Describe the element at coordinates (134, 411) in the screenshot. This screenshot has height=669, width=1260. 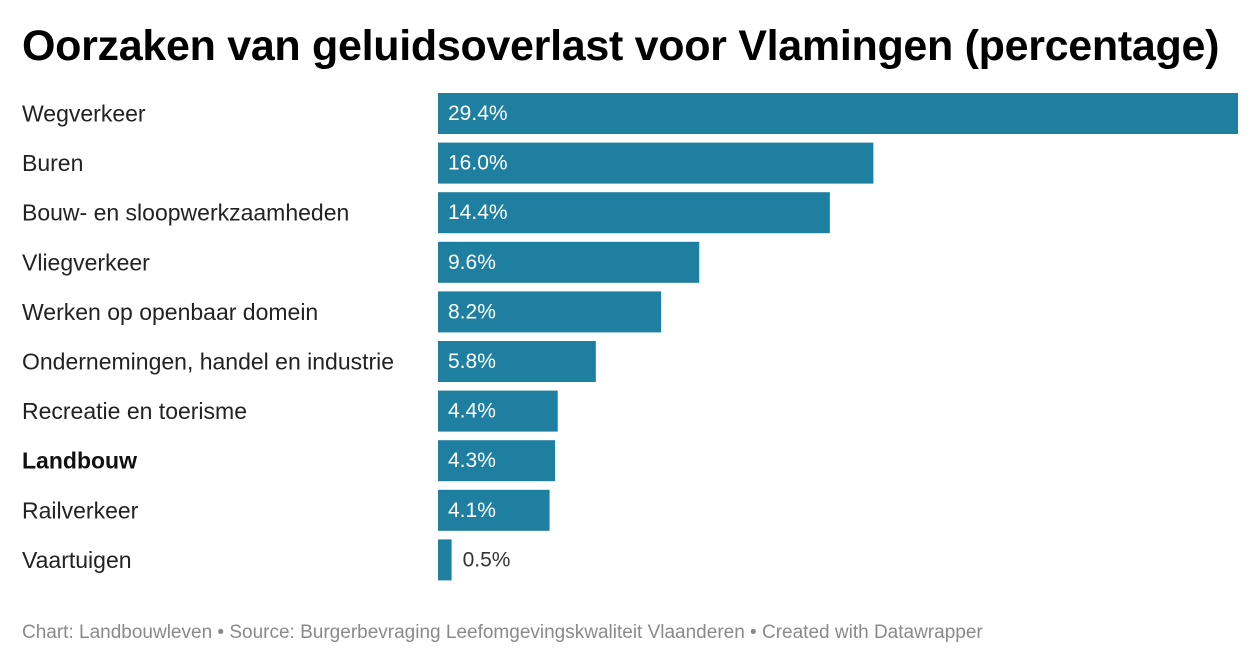
I see `category-label: Recreatie en toerisme` at that location.